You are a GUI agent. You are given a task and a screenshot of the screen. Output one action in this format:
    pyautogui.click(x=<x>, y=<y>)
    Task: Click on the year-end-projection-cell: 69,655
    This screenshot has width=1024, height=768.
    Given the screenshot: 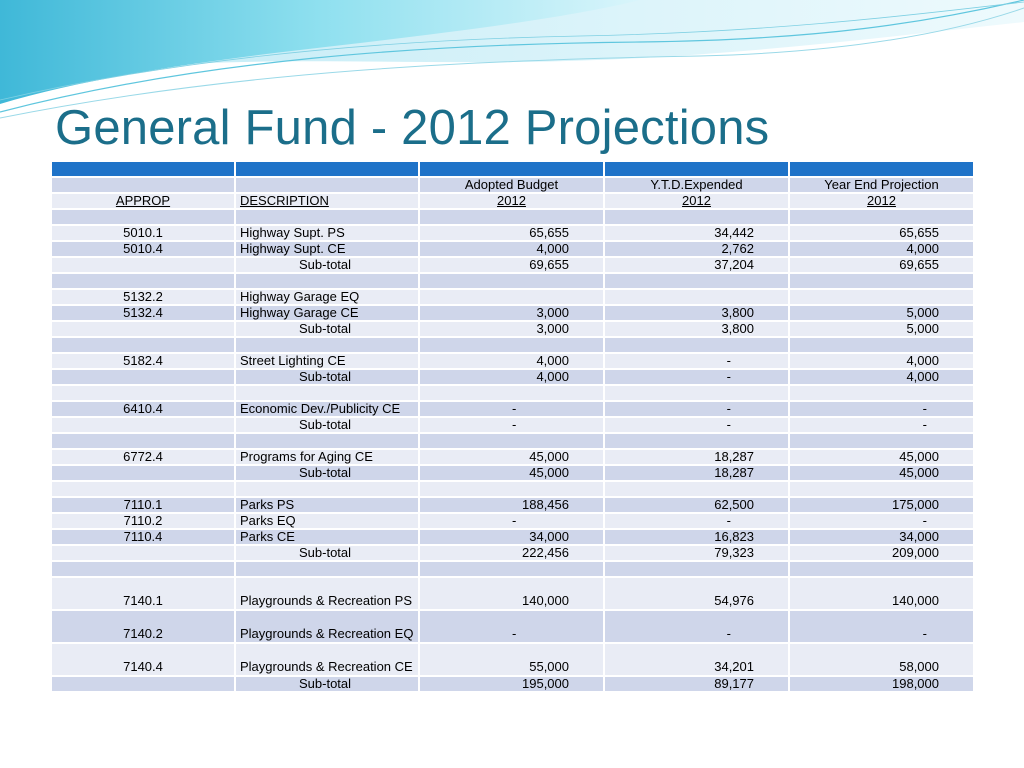 What is the action you would take?
    pyautogui.click(x=881, y=265)
    